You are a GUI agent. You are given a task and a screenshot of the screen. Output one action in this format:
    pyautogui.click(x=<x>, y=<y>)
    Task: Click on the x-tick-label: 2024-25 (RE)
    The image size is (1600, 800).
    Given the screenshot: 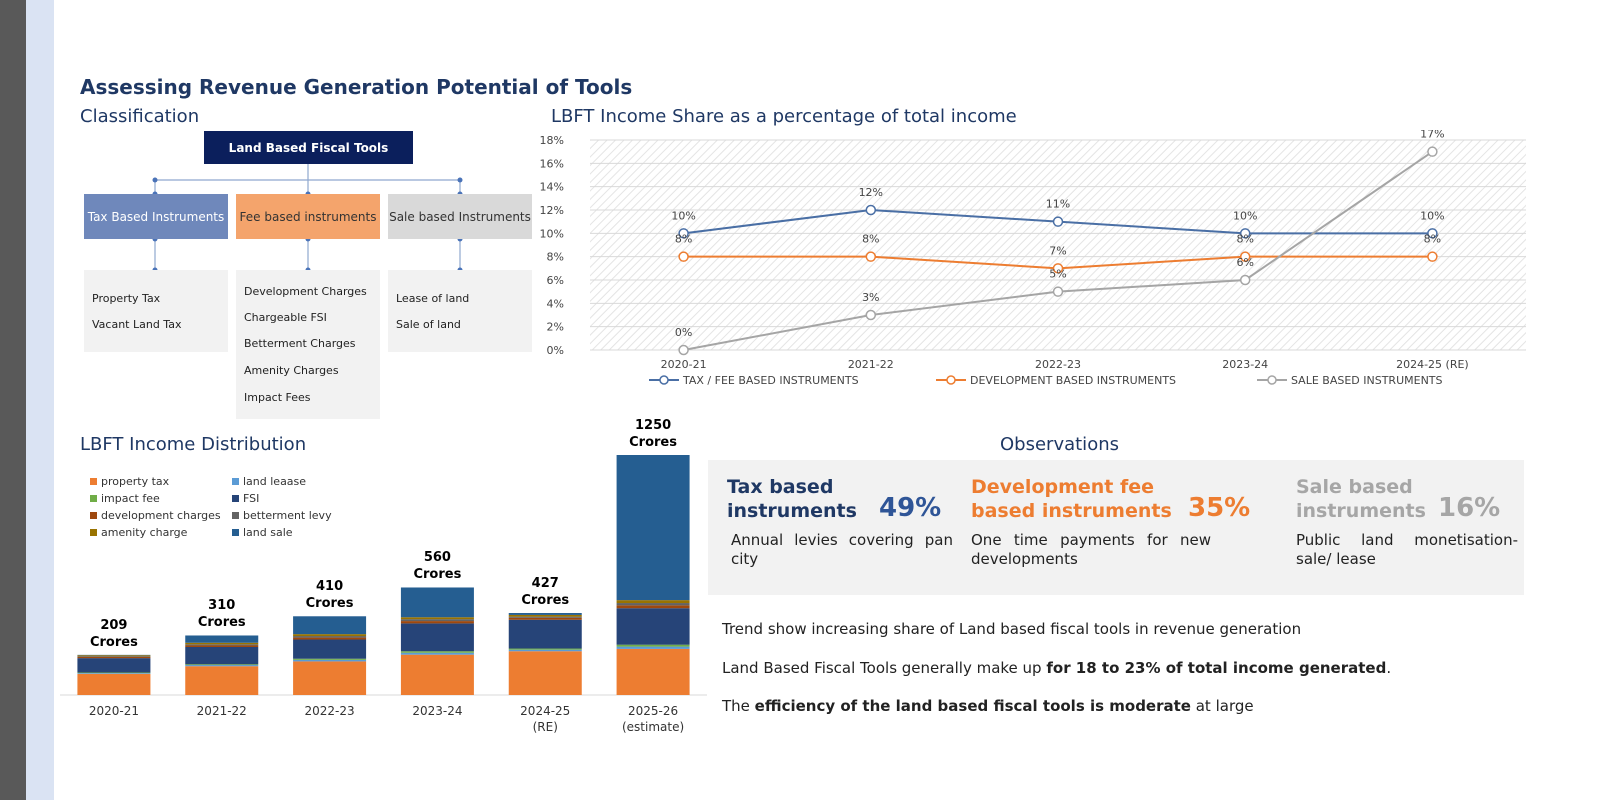 What is the action you would take?
    pyautogui.click(x=545, y=719)
    